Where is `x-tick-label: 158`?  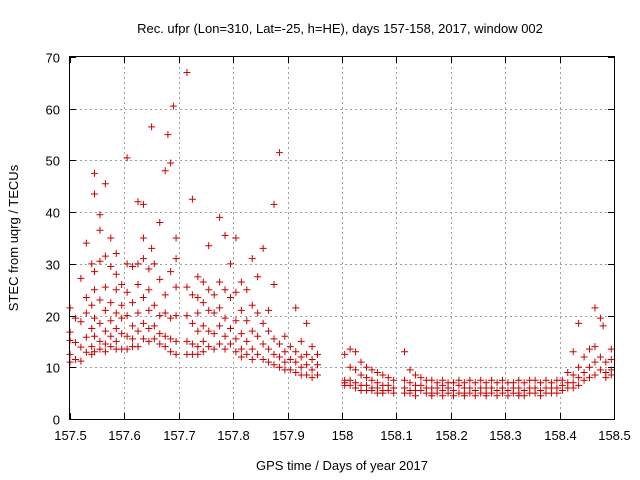
x-tick-label: 158 is located at coordinates (343, 435).